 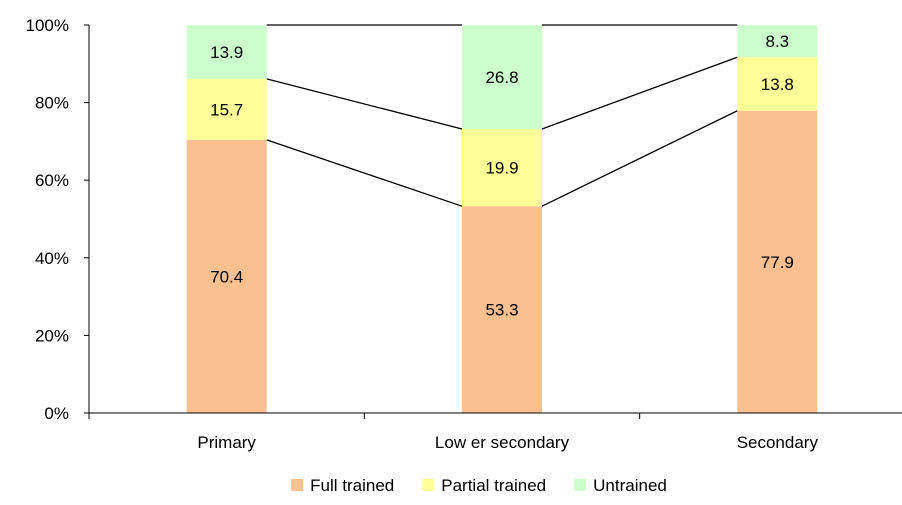 I want to click on data-label: 77.9, so click(x=777, y=262).